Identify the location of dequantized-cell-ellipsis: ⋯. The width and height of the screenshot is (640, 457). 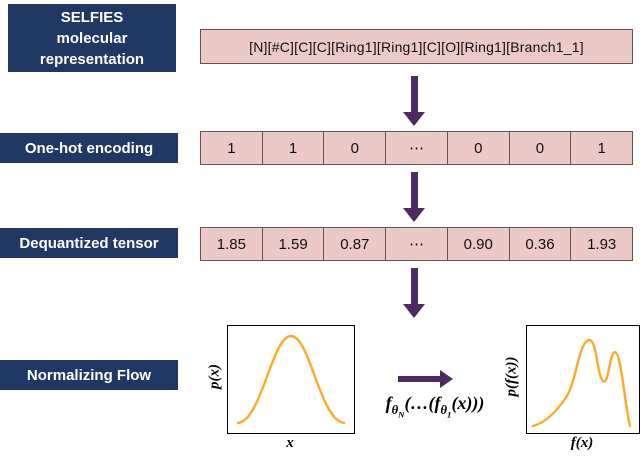
(416, 244).